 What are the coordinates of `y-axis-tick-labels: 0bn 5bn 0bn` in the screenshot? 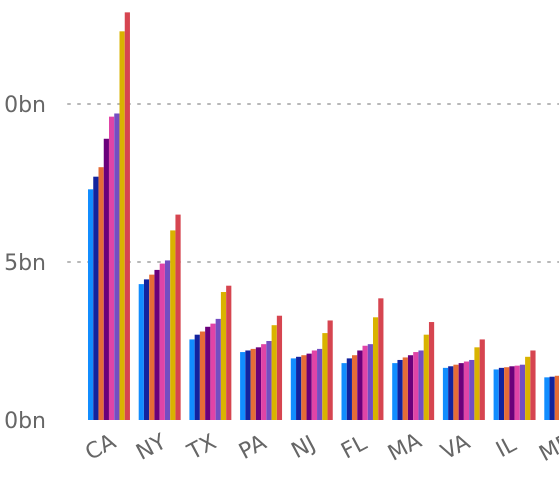 It's located at (25, 263).